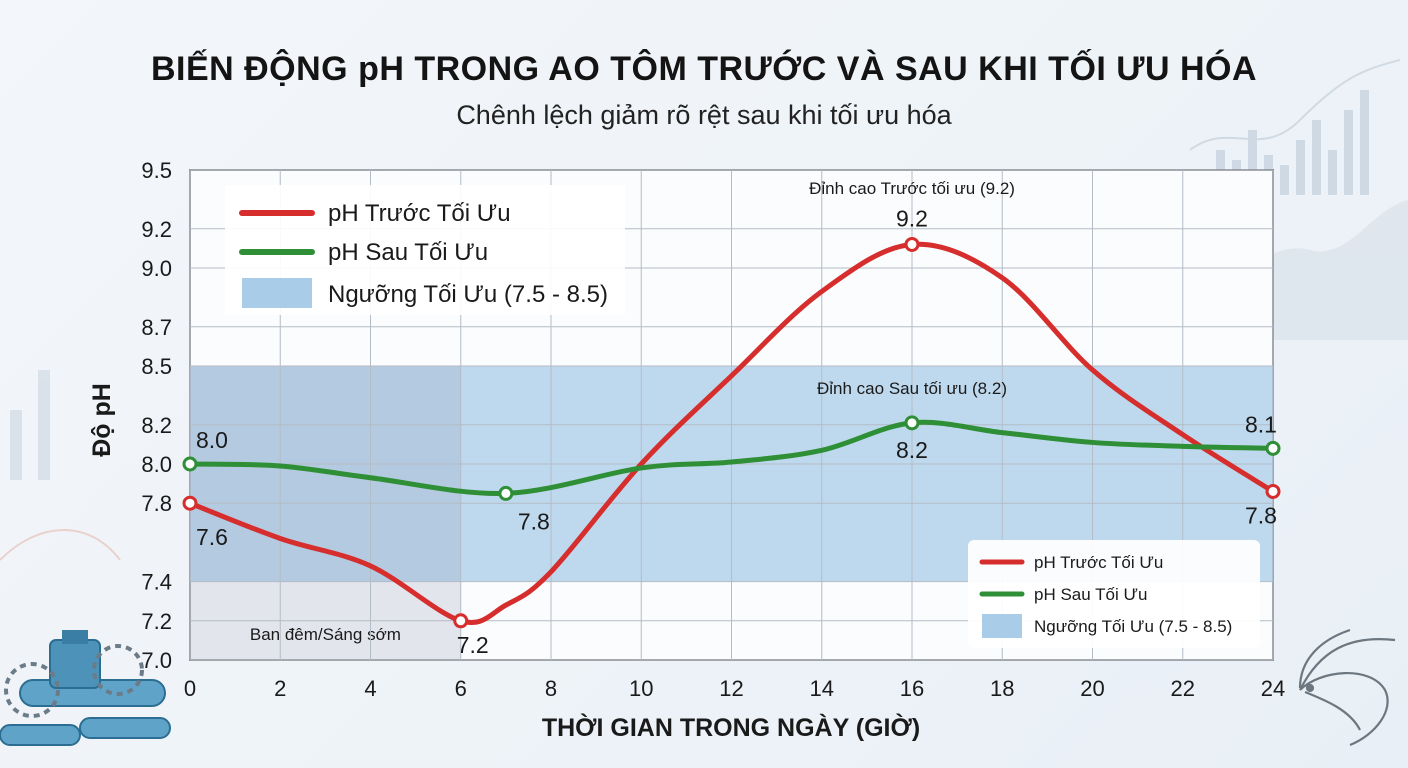  I want to click on data-label-after: 8.1, so click(1261, 424).